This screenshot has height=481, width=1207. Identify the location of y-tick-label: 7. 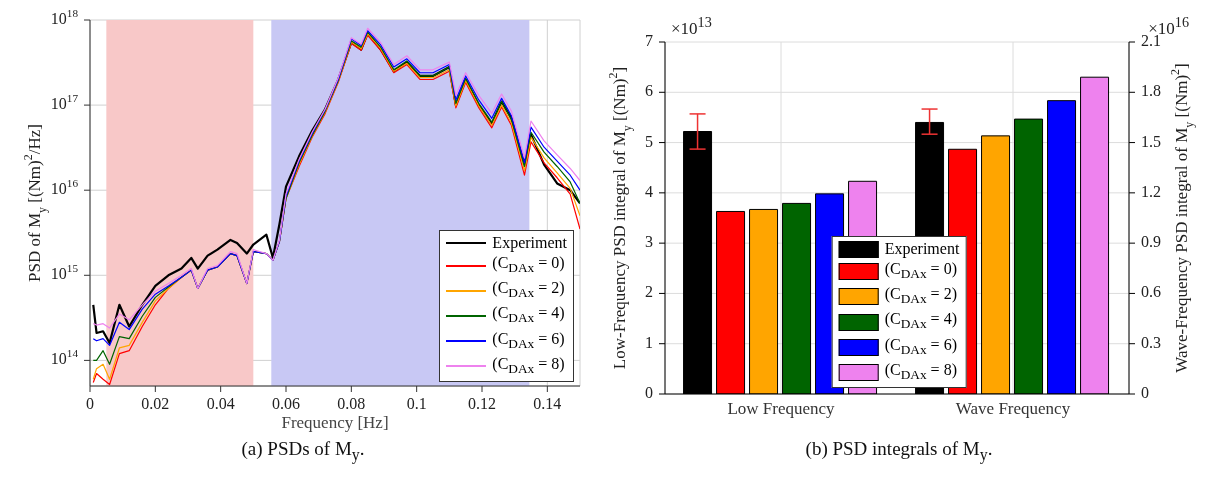
(649, 40).